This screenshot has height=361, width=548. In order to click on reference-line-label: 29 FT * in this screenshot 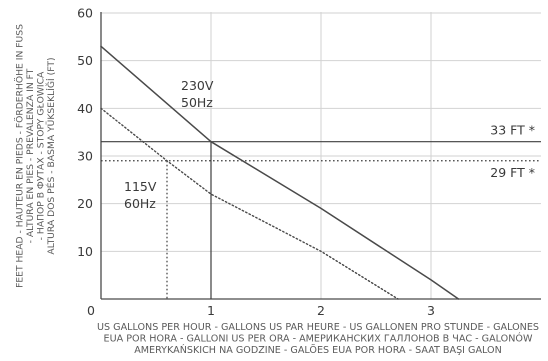, I will do `click(512, 172)`.